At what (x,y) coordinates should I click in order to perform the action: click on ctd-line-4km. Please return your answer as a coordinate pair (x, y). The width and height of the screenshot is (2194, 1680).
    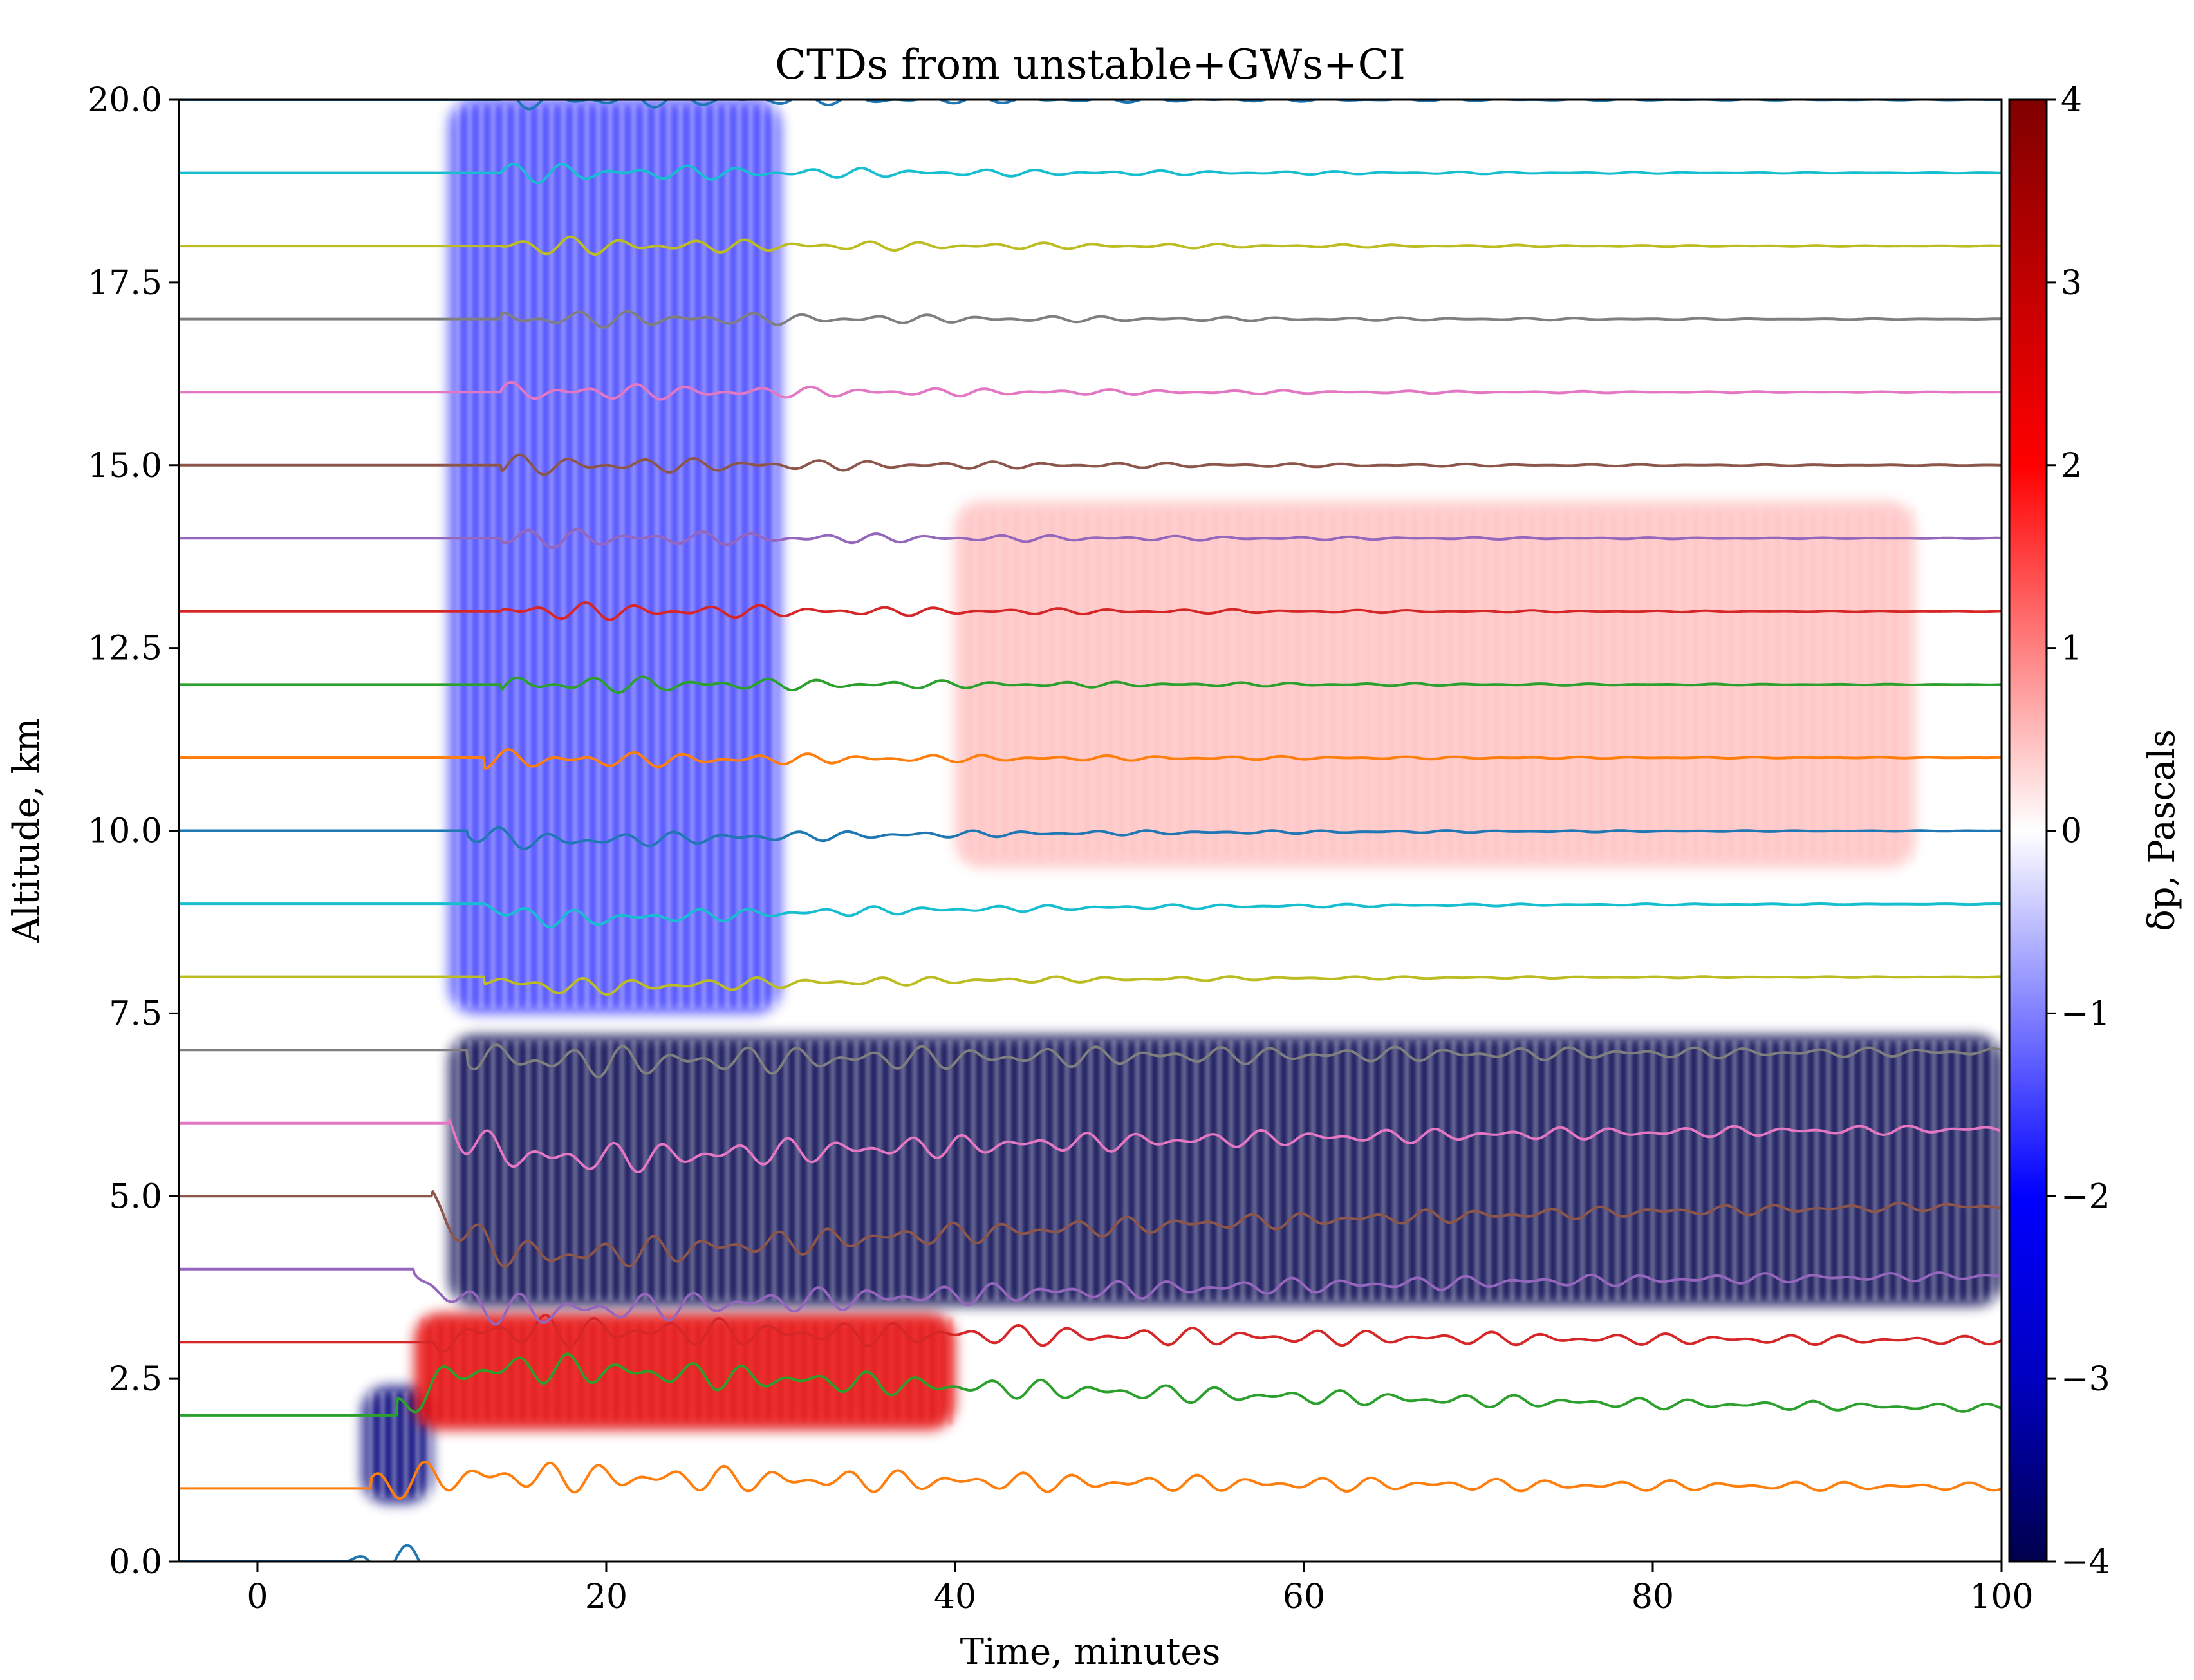
    Looking at the image, I should click on (1090, 1296).